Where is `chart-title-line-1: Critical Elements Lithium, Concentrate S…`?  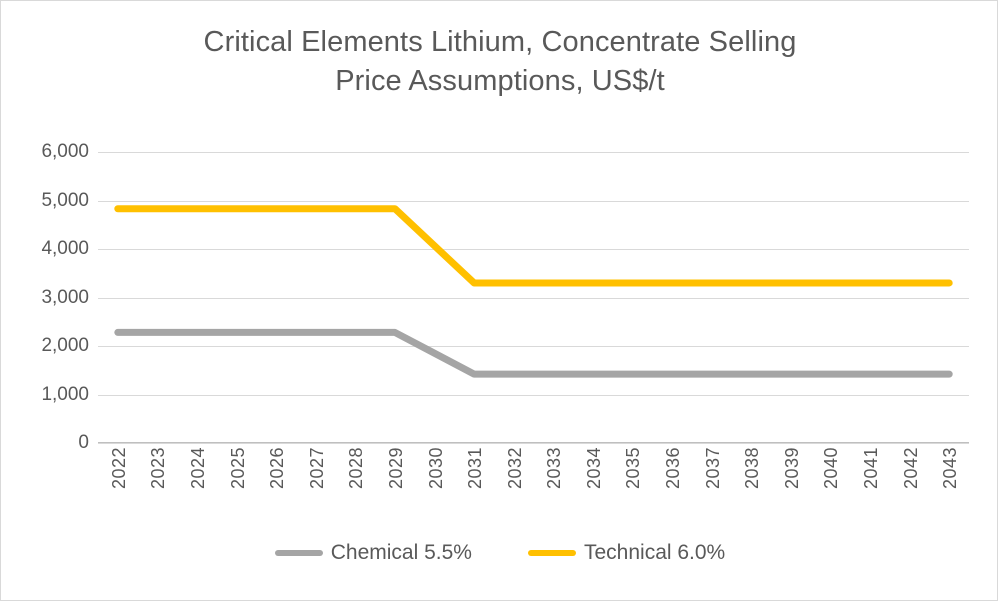 chart-title-line-1: Critical Elements Lithium, Concentrate S… is located at coordinates (500, 42).